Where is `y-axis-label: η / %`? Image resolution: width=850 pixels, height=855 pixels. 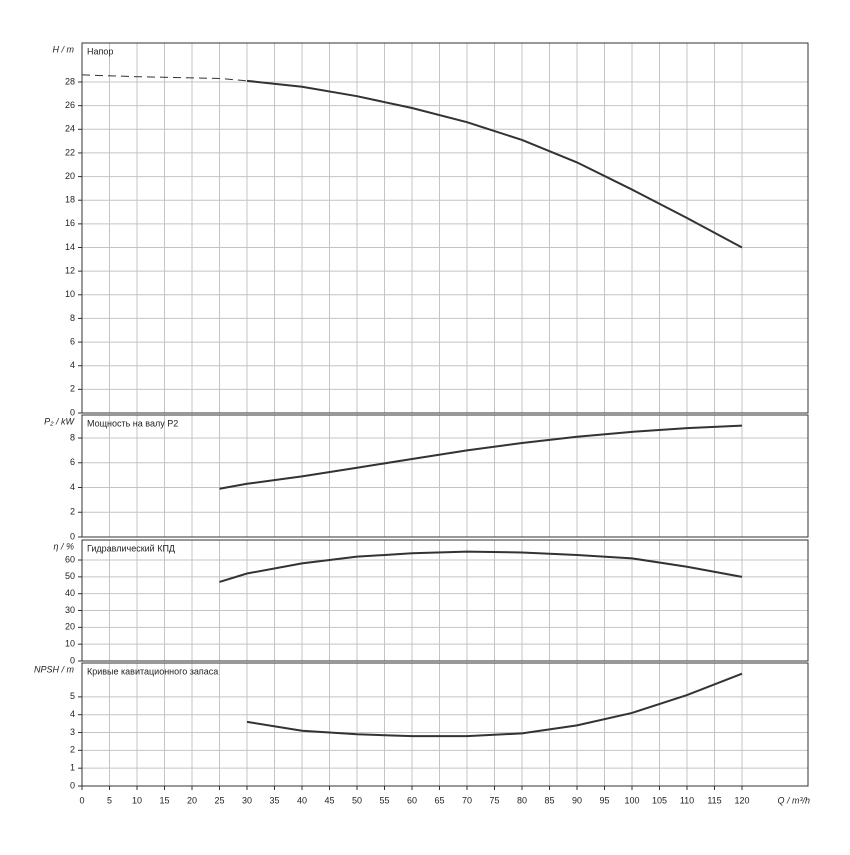 y-axis-label: η / % is located at coordinates (63, 546).